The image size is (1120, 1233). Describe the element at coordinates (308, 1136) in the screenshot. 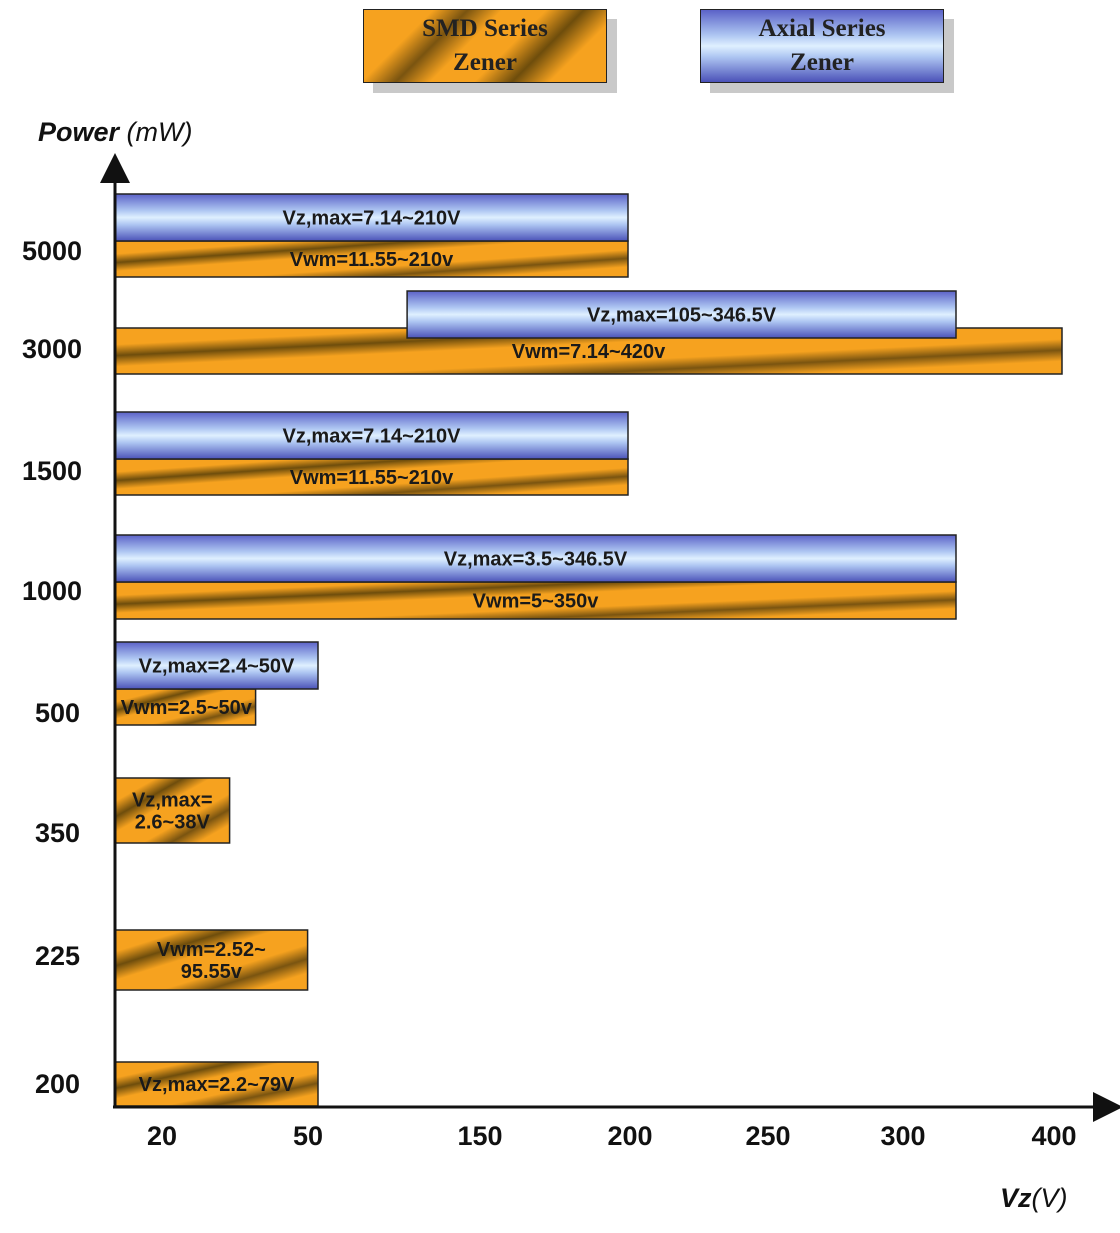

I see `x-tick-label-50: 50` at that location.